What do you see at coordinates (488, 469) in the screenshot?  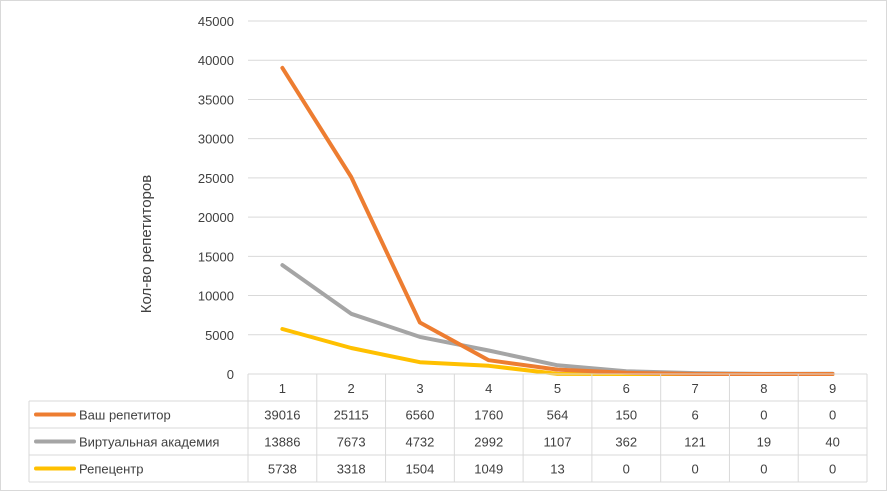 I see `data-table-value: 1049` at bounding box center [488, 469].